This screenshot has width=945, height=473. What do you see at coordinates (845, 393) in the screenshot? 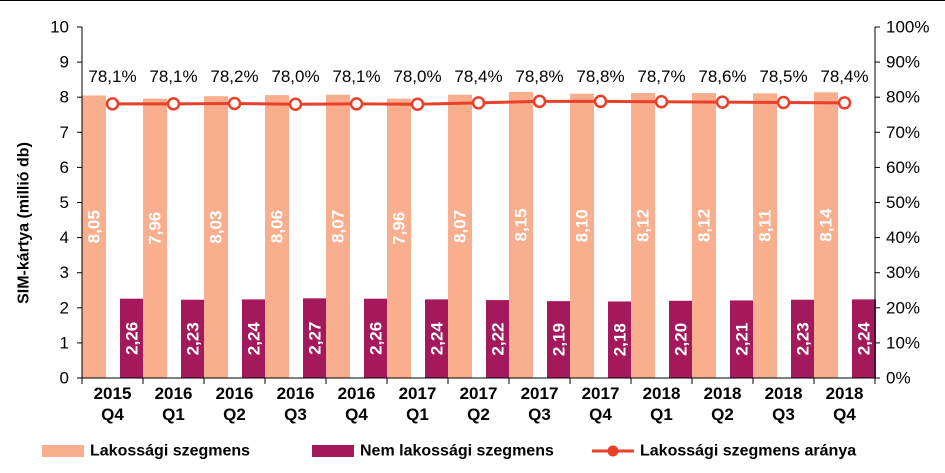
I see `x-tick-label-year-12: 2018` at bounding box center [845, 393].